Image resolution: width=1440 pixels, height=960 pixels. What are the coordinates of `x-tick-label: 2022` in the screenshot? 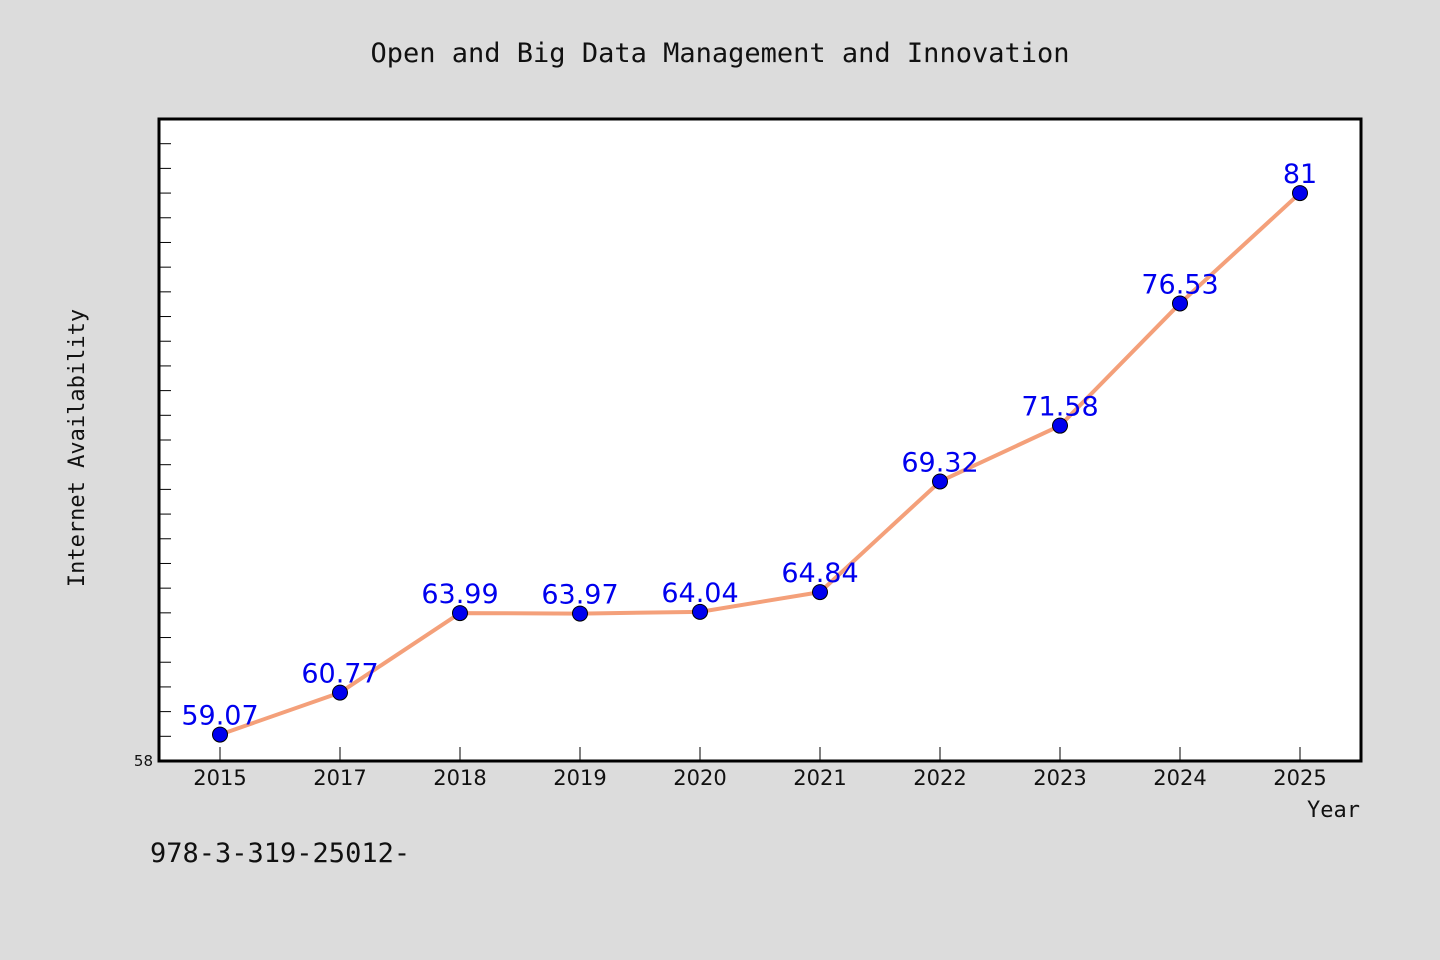 It's located at (939, 778).